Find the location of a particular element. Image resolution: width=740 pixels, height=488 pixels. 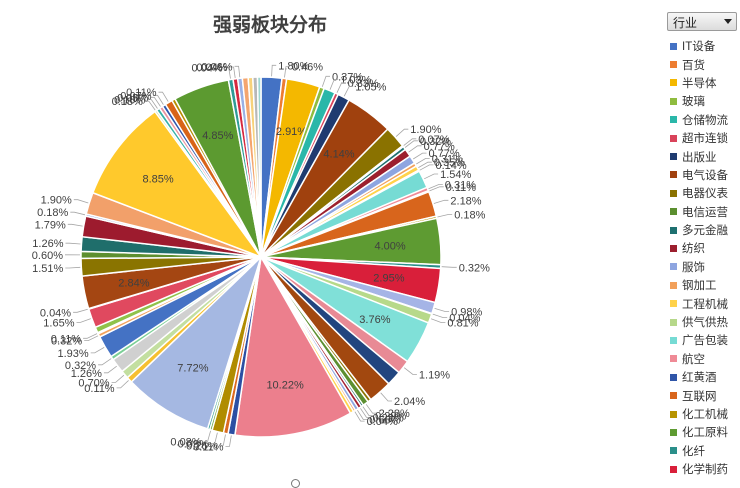

legend-item: 化工机械 is located at coordinates (705, 414).